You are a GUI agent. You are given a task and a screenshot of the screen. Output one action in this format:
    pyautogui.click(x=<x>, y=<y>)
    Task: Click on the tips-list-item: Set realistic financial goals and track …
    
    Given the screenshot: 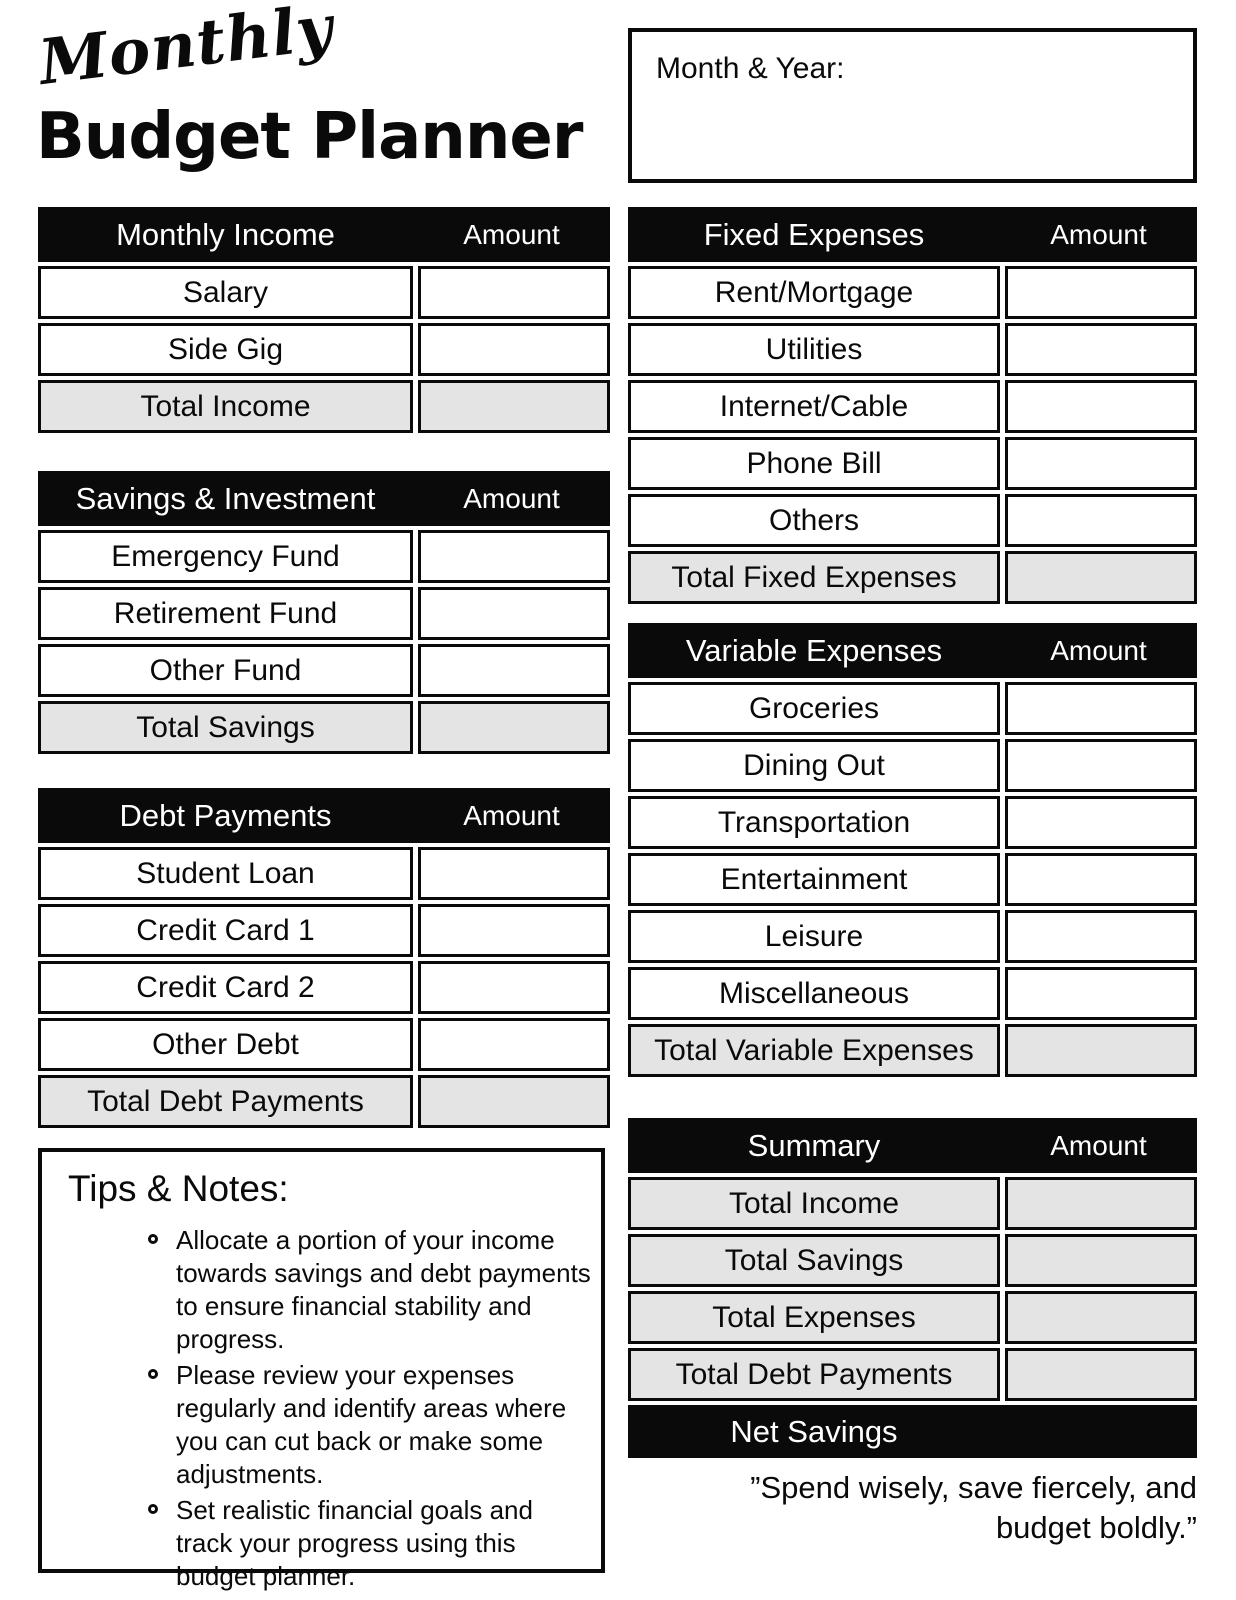 What is the action you would take?
    pyautogui.click(x=369, y=1543)
    